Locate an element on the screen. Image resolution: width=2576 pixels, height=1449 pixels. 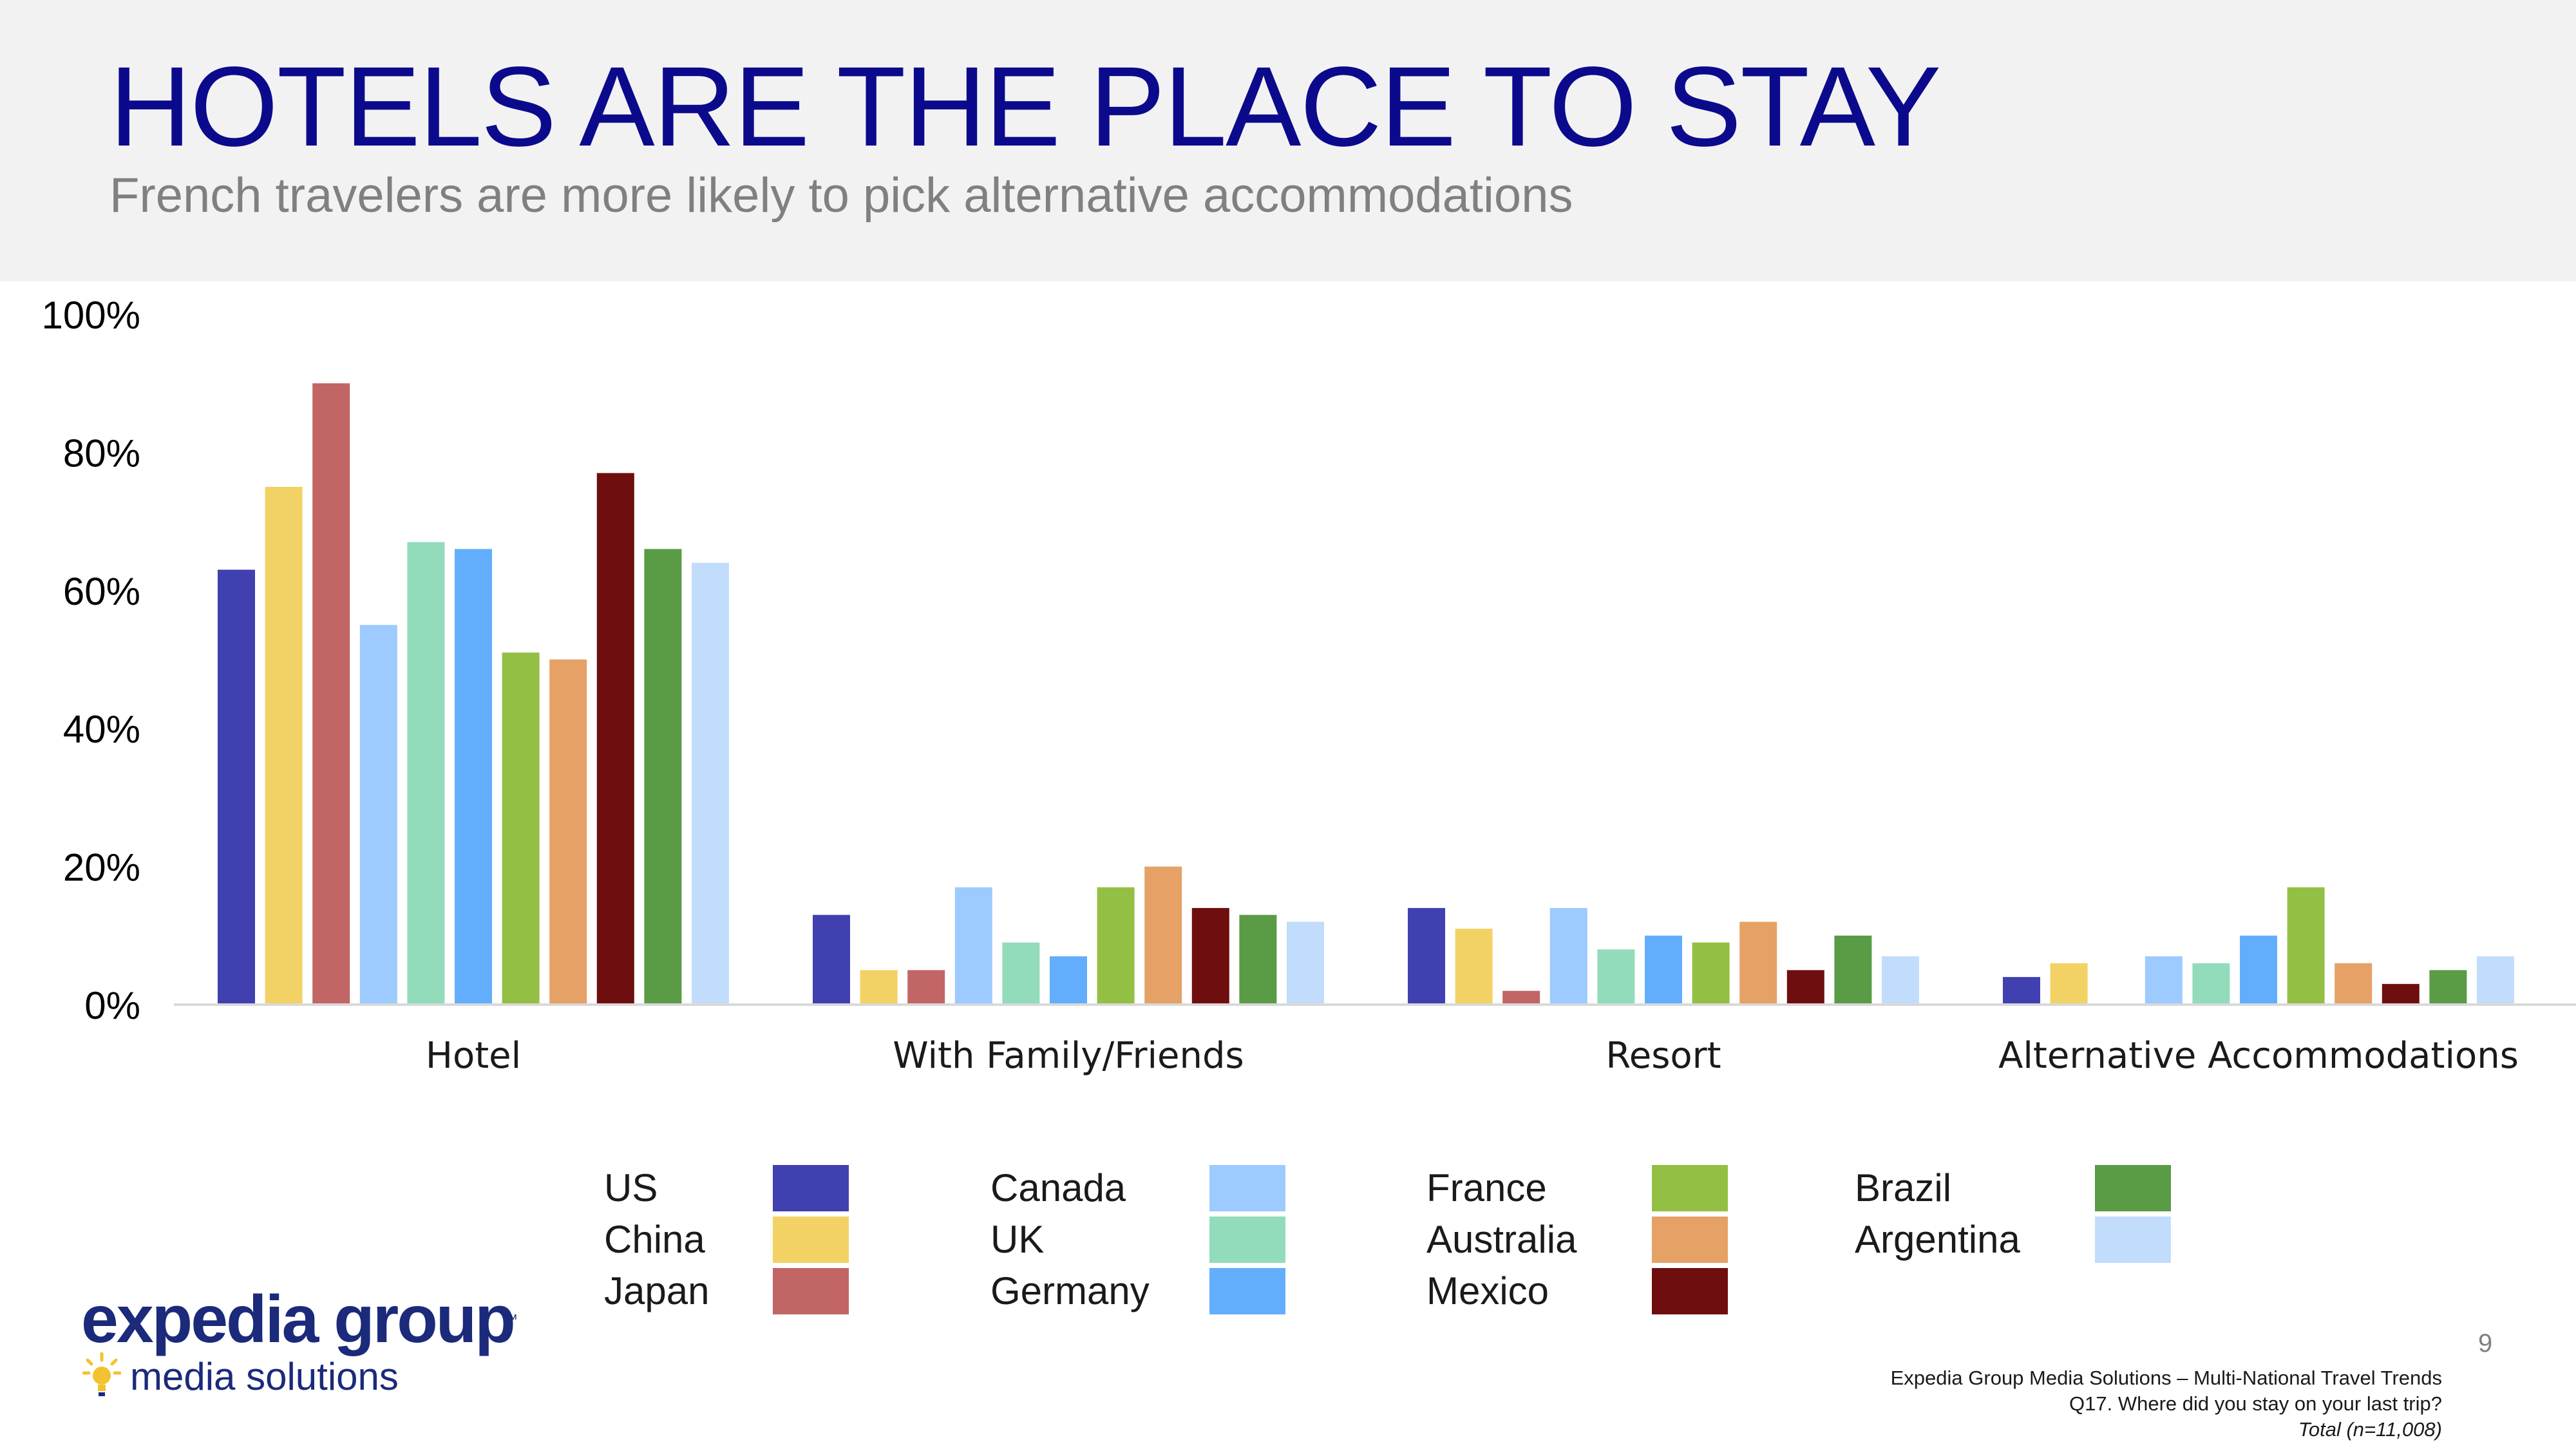
x-category-label-1: With Family/Friends is located at coordinates (1068, 1056).